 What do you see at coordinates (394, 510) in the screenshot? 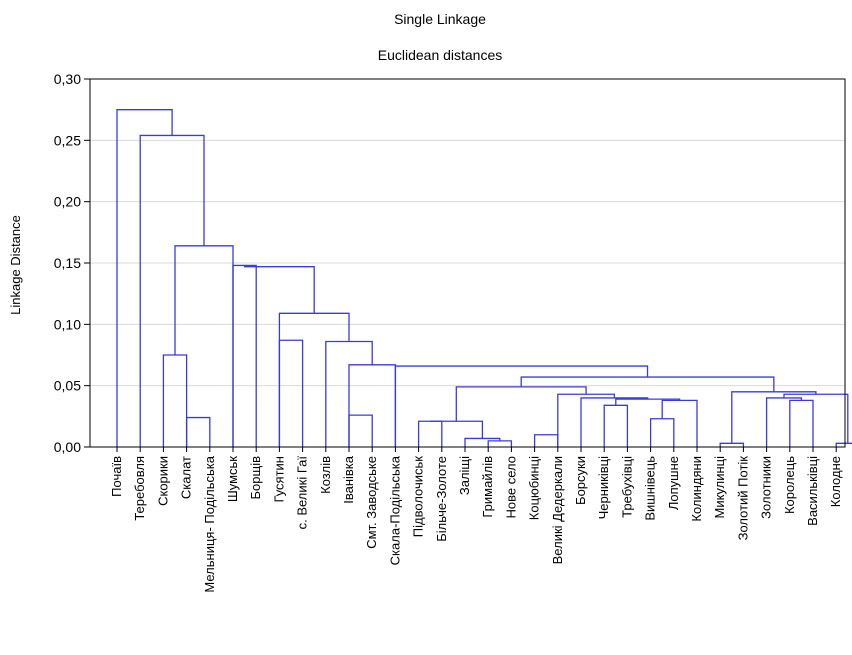
I see `leaf-label: Скала-Подільська` at bounding box center [394, 510].